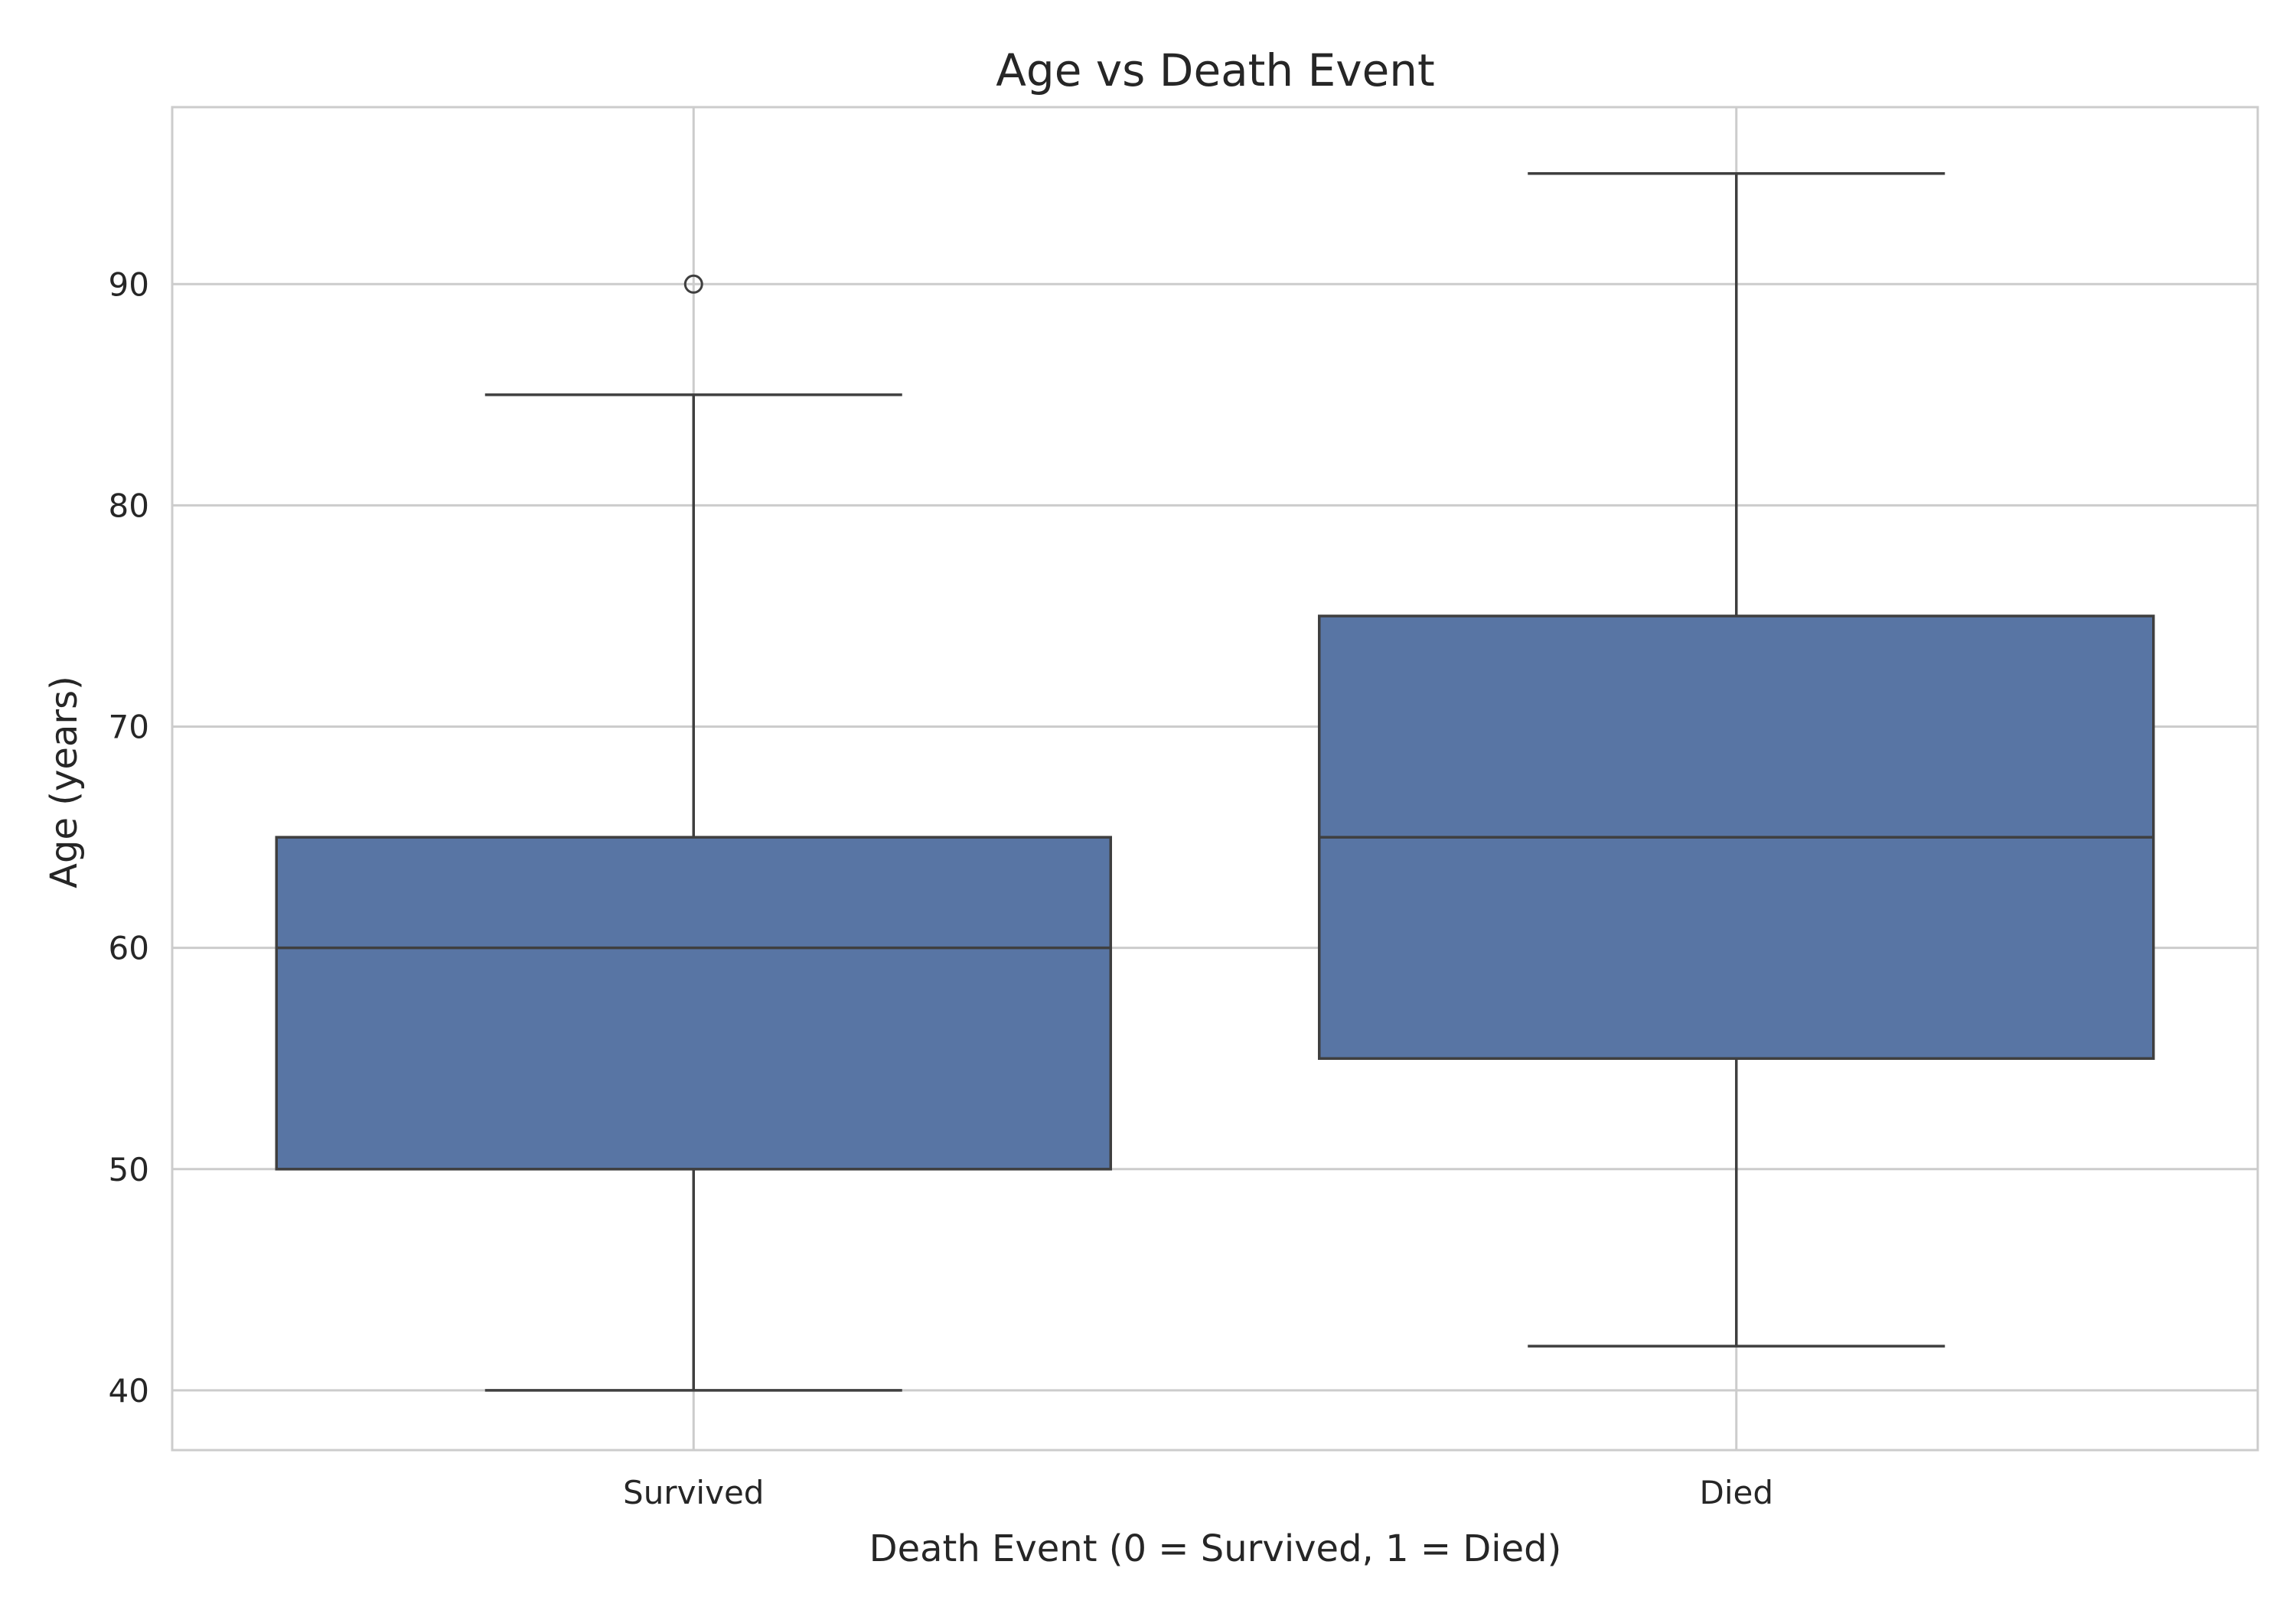  What do you see at coordinates (1736, 1492) in the screenshot?
I see `x-tick-label-died: Died` at bounding box center [1736, 1492].